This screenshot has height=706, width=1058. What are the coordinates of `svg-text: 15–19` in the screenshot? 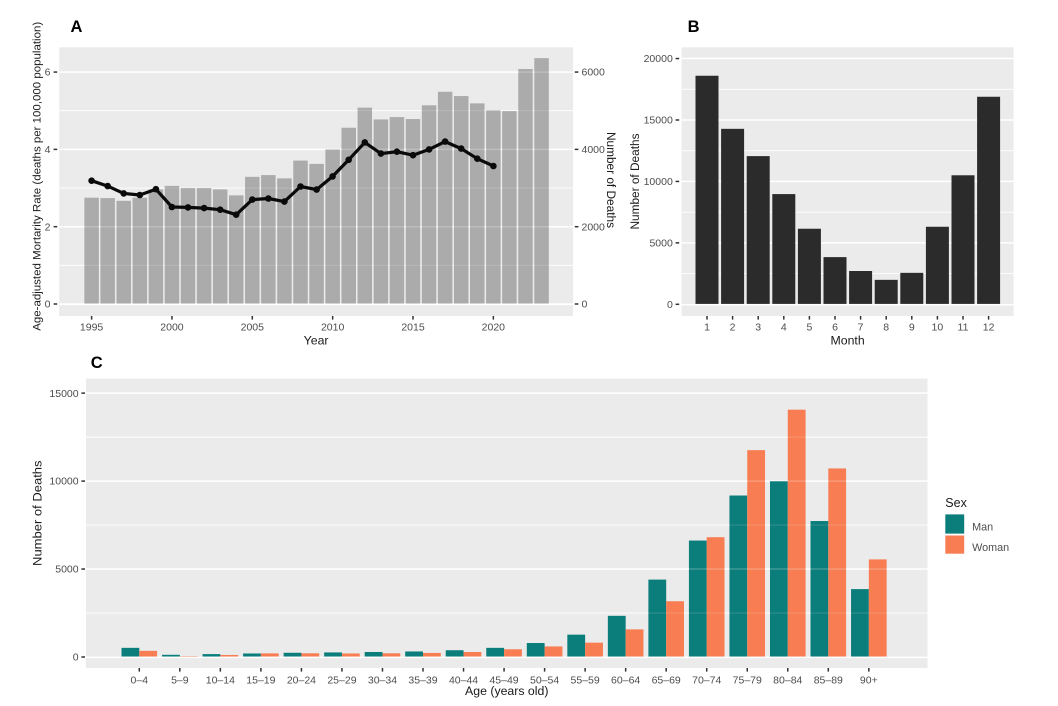 It's located at (260, 680).